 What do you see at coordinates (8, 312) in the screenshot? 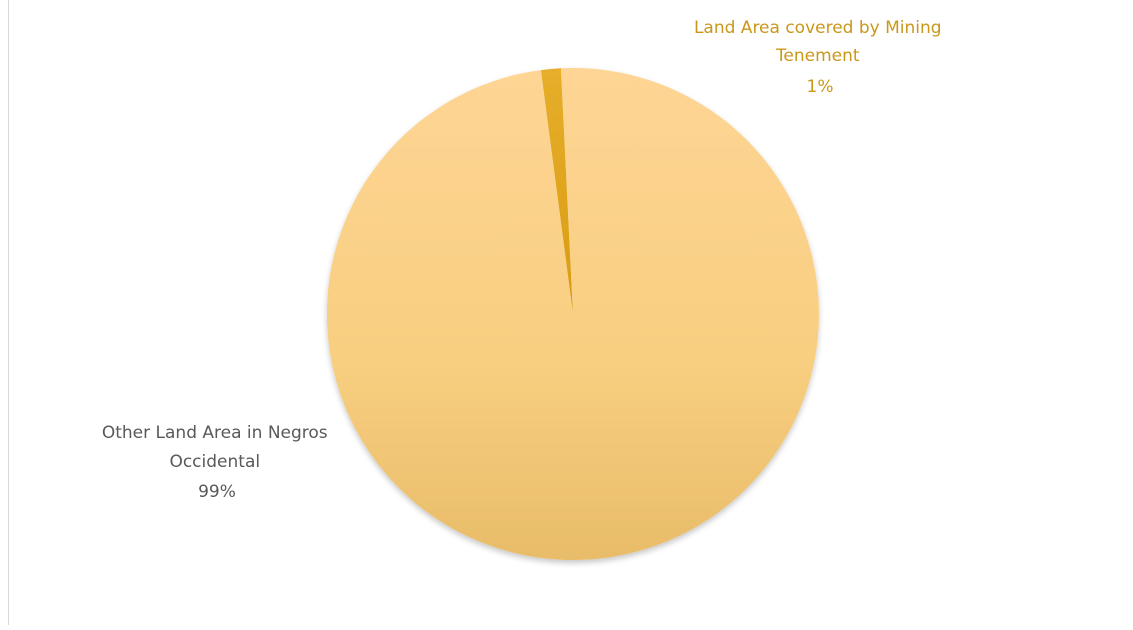
I see `chart-frame-border` at bounding box center [8, 312].